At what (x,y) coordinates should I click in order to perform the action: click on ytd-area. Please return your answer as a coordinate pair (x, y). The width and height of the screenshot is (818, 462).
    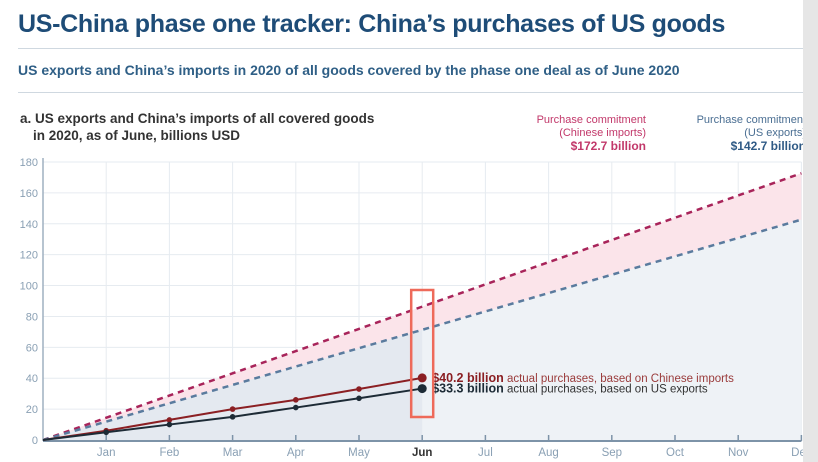
    Looking at the image, I should click on (233, 384).